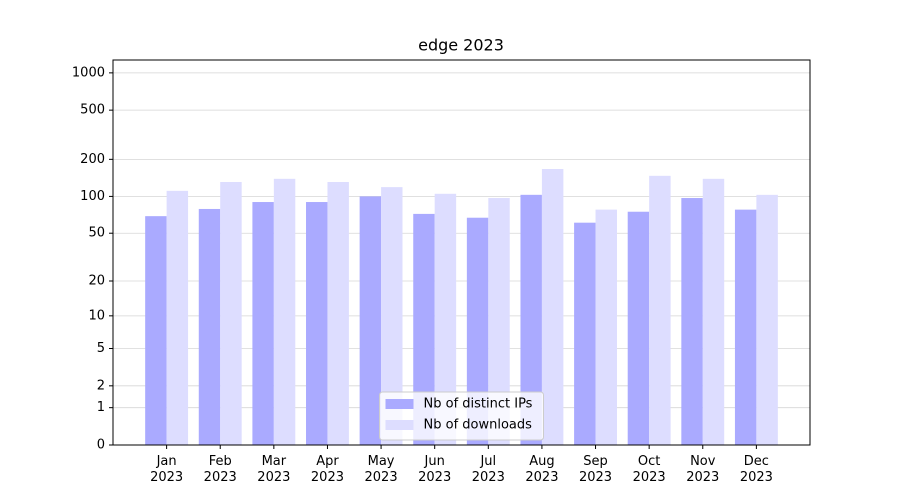 This screenshot has height=500, width=900. I want to click on y-tick-label: 5, so click(101, 348).